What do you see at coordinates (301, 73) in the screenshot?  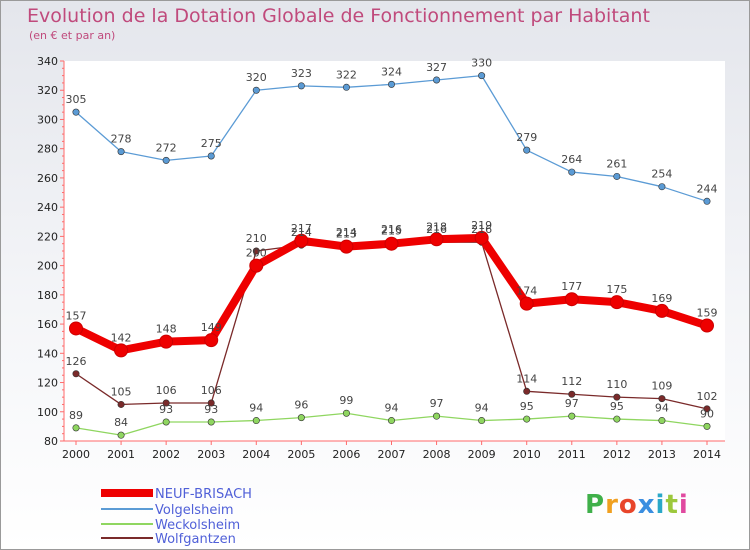 I see `data-label: 323` at bounding box center [301, 73].